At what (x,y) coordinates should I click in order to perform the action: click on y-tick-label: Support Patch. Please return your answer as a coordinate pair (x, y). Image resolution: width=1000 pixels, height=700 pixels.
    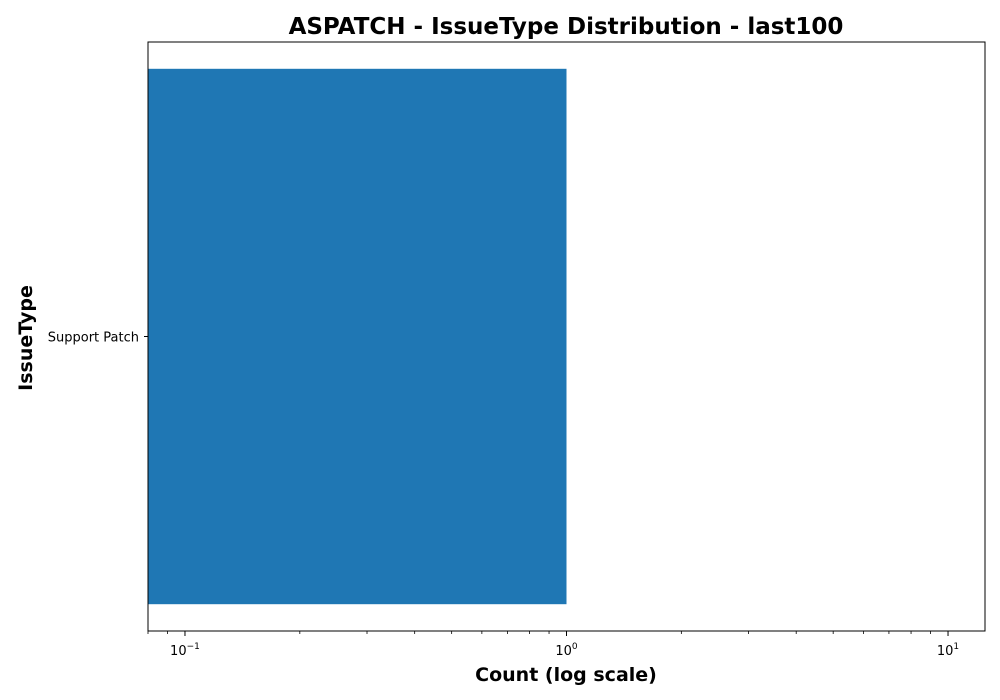
    Looking at the image, I should click on (93, 338).